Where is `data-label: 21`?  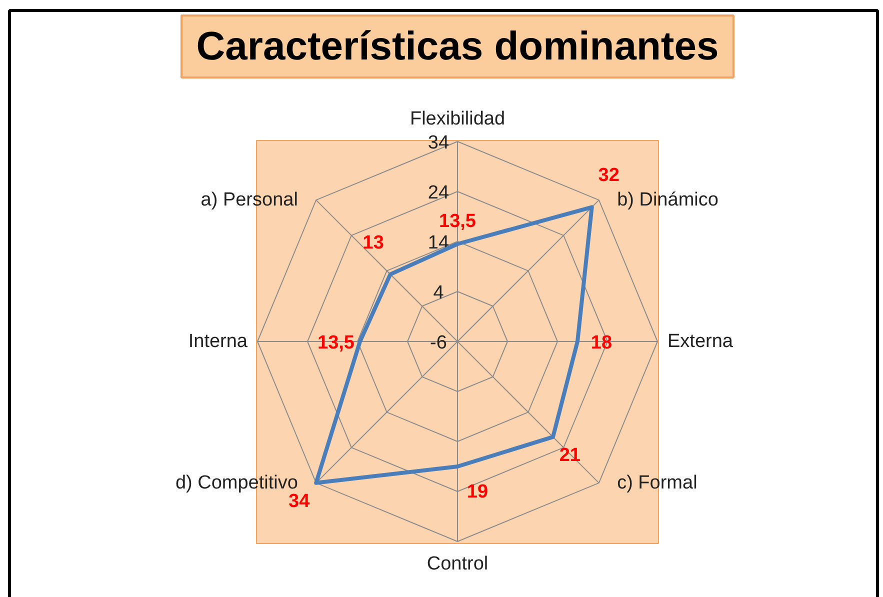 data-label: 21 is located at coordinates (570, 455).